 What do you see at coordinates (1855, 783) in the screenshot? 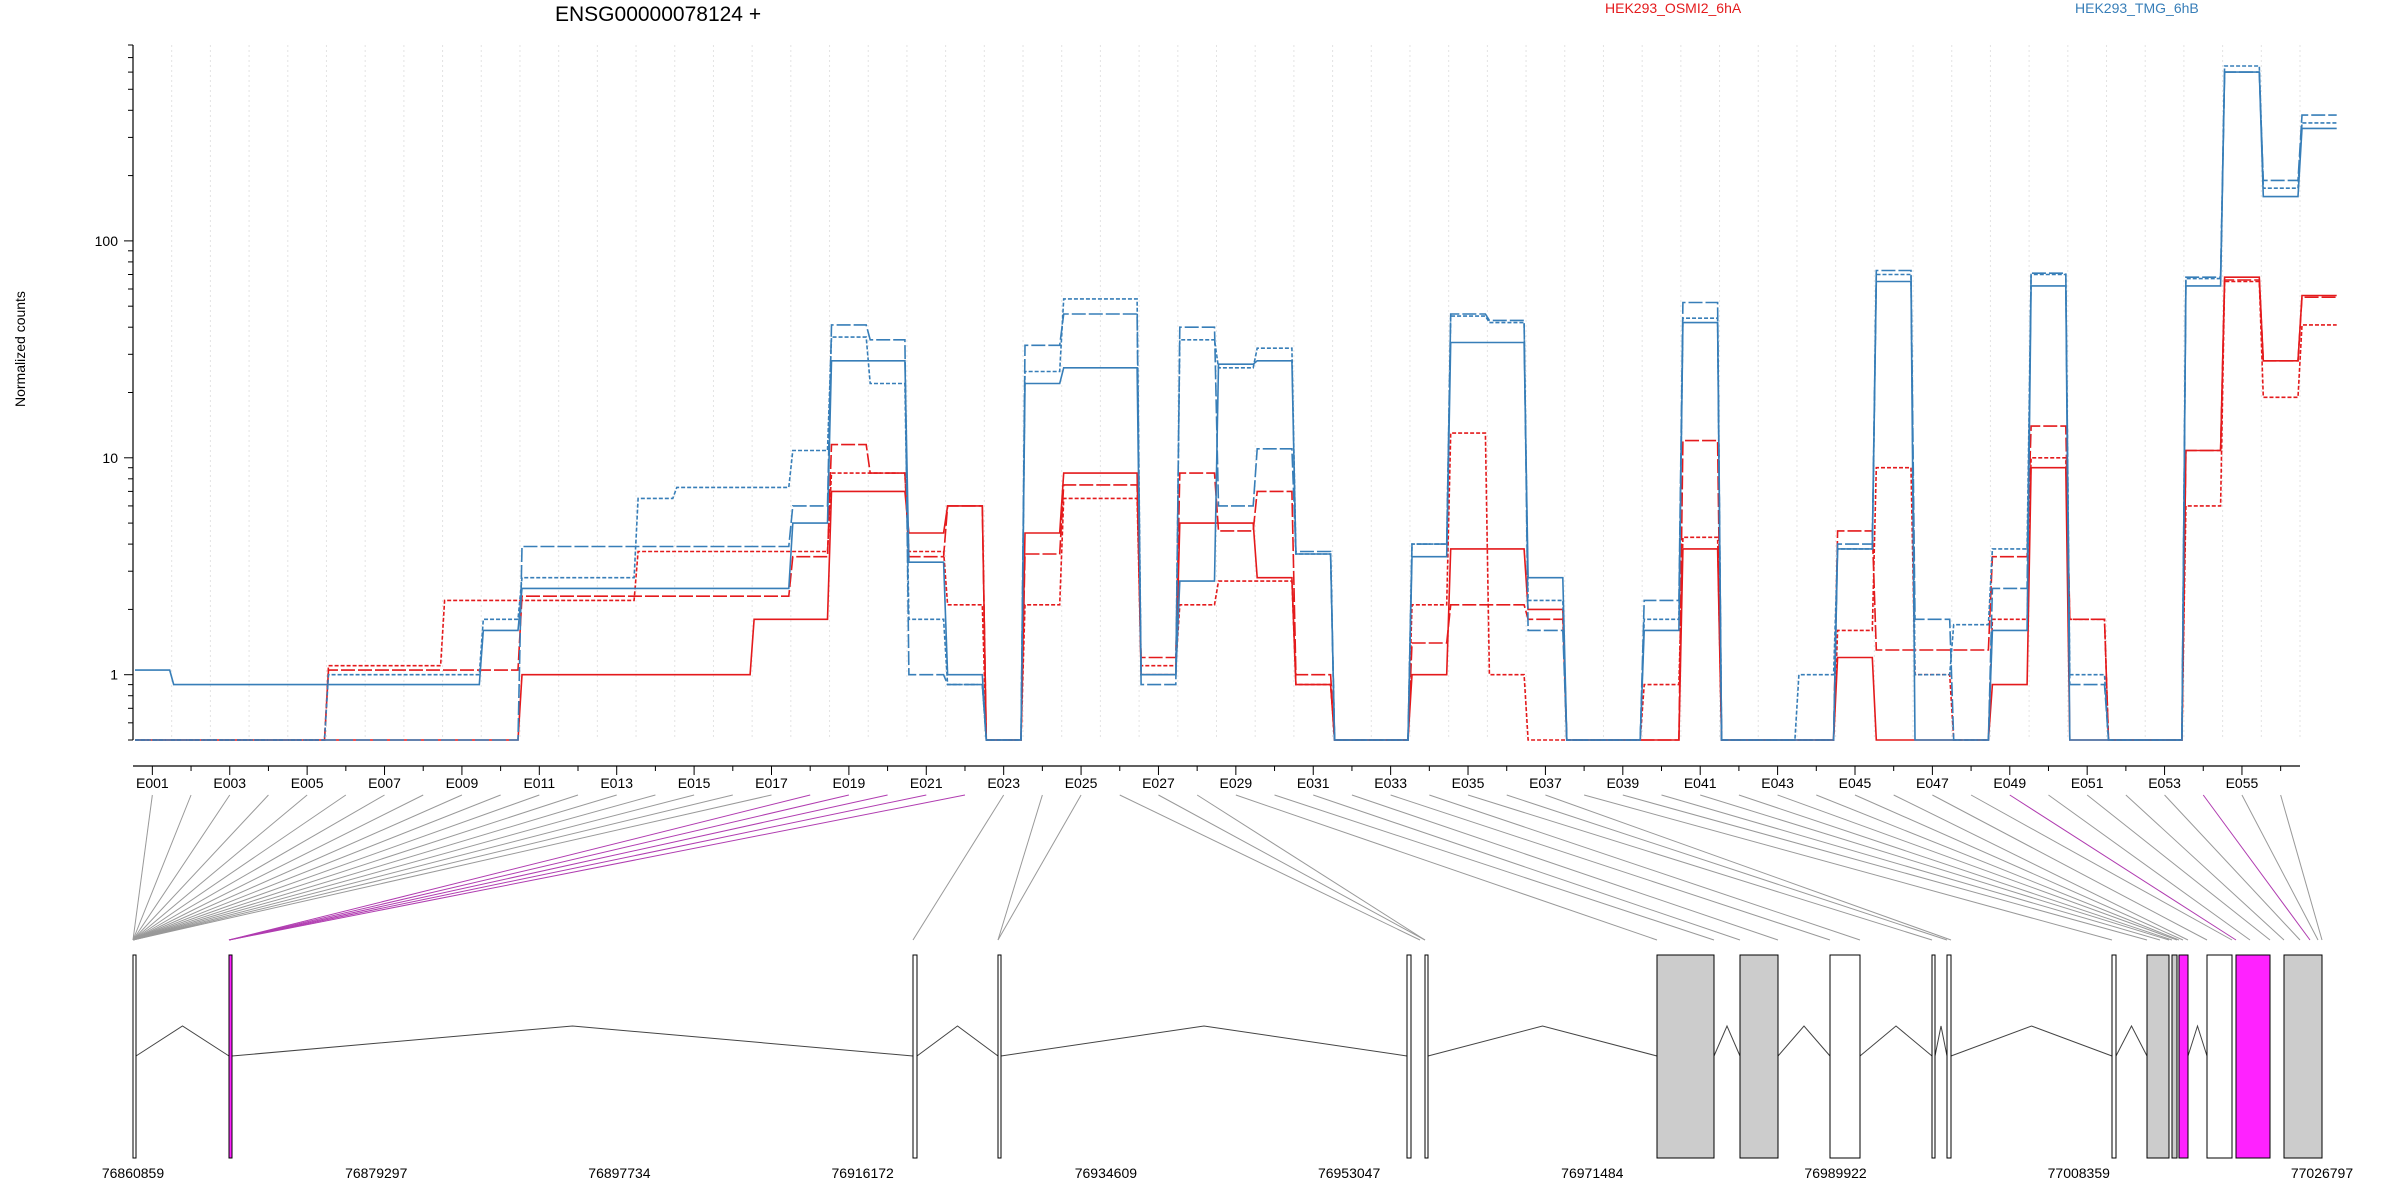
I see `x-tick-label: E045` at bounding box center [1855, 783].